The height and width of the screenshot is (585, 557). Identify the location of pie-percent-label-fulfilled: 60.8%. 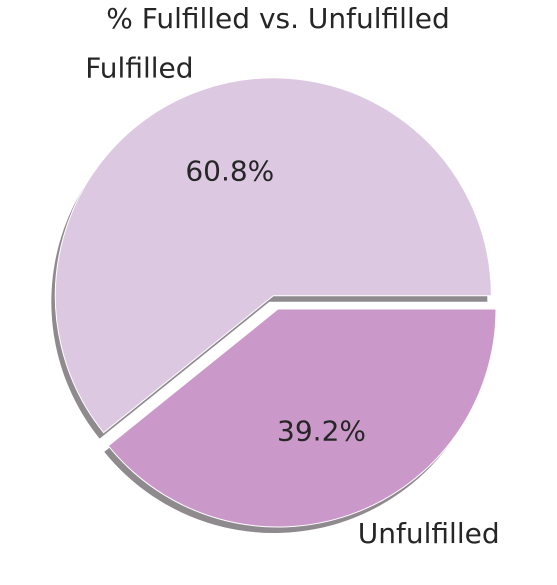
(229, 170).